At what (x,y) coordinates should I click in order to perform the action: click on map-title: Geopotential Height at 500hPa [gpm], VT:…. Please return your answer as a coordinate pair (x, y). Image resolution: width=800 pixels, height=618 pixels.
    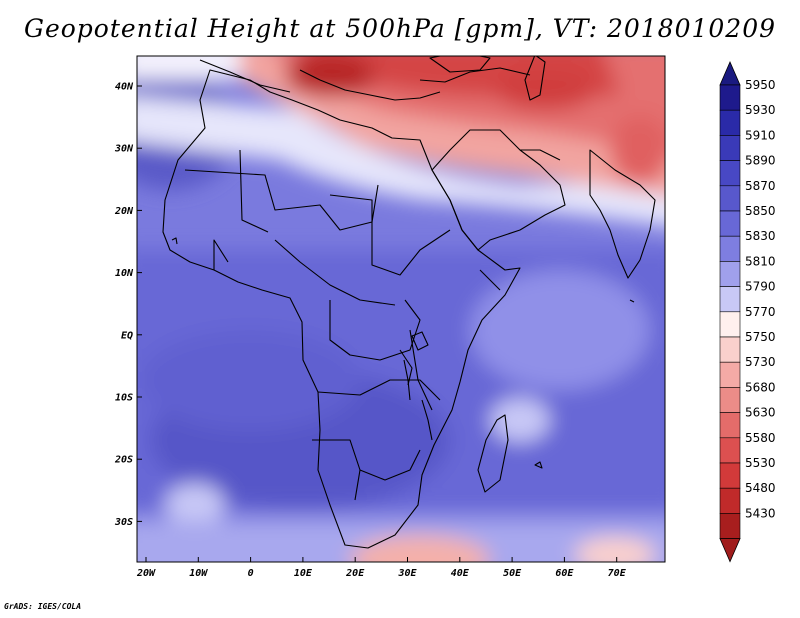
    Looking at the image, I should click on (400, 28).